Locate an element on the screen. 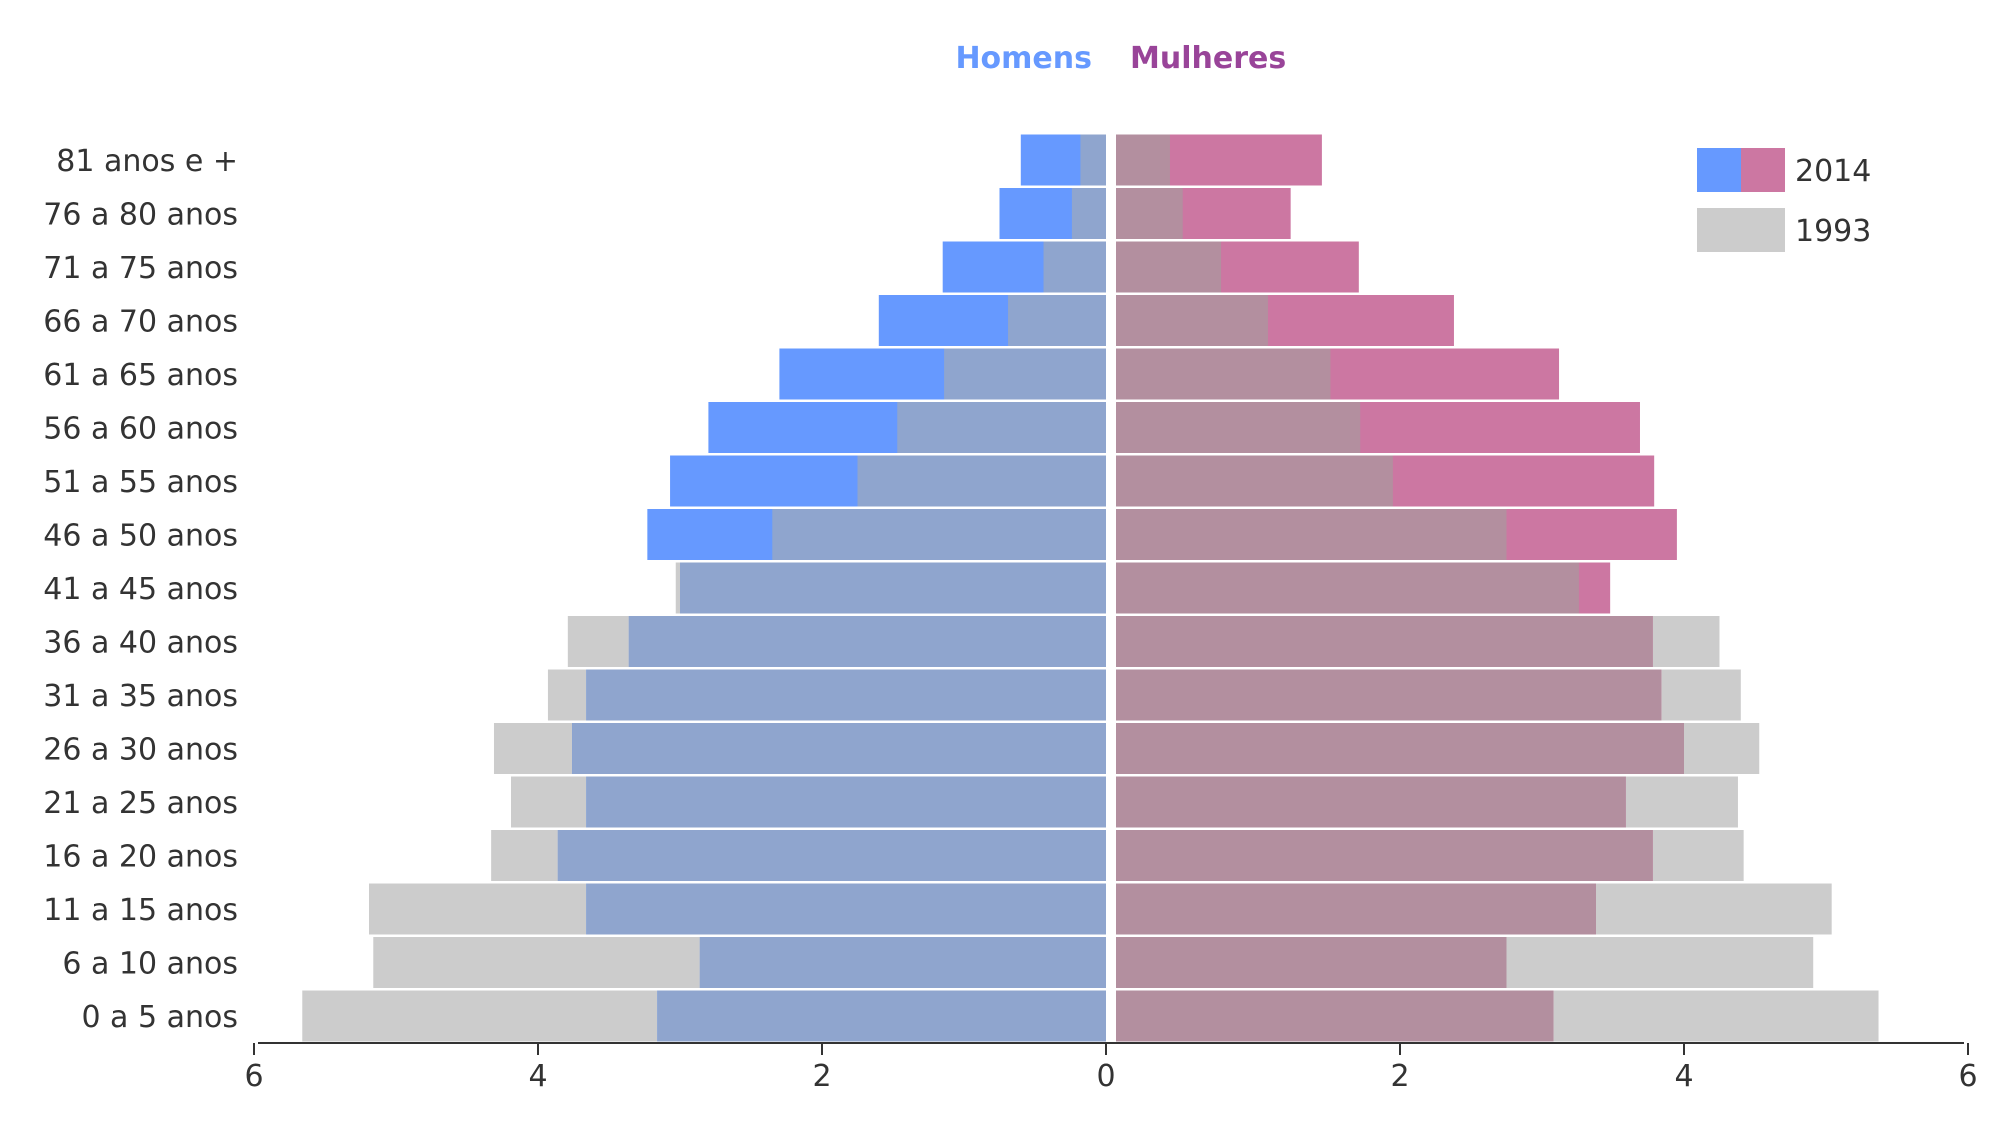 Image resolution: width=1996 pixels, height=1122 pixels. category-label: 6 a 10 anos is located at coordinates (150, 964).